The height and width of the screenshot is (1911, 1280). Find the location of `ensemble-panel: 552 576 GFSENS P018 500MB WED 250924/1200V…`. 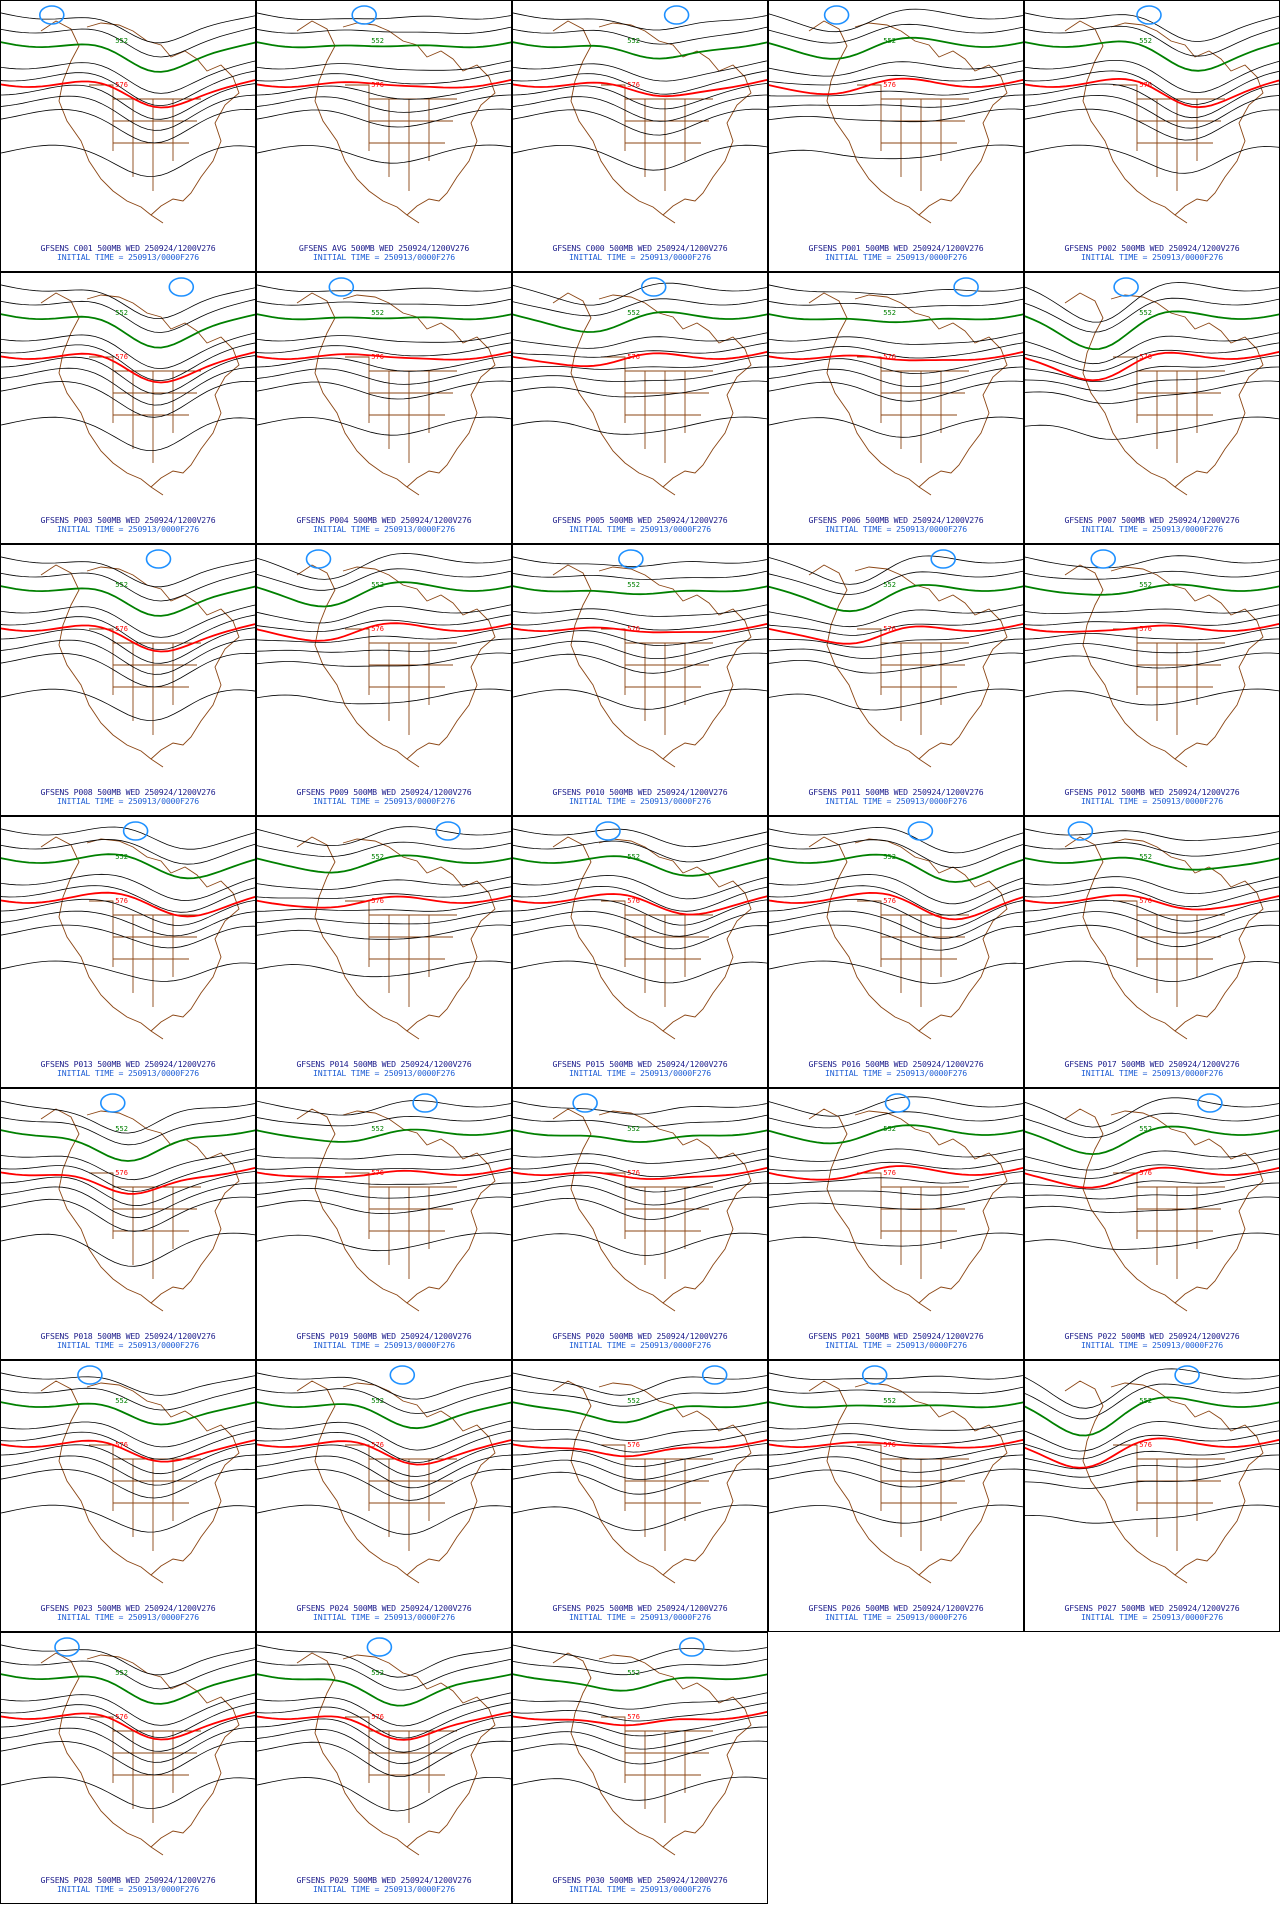

ensemble-panel: 552 576 GFSENS P018 500MB WED 250924/1200V… is located at coordinates (128, 1224).